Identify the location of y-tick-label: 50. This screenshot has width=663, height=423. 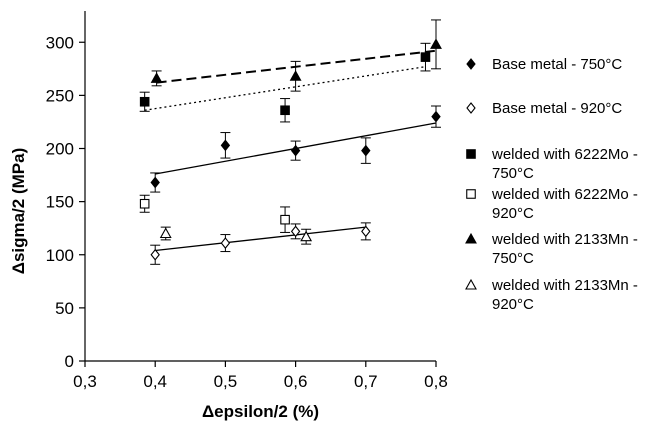
(64, 308).